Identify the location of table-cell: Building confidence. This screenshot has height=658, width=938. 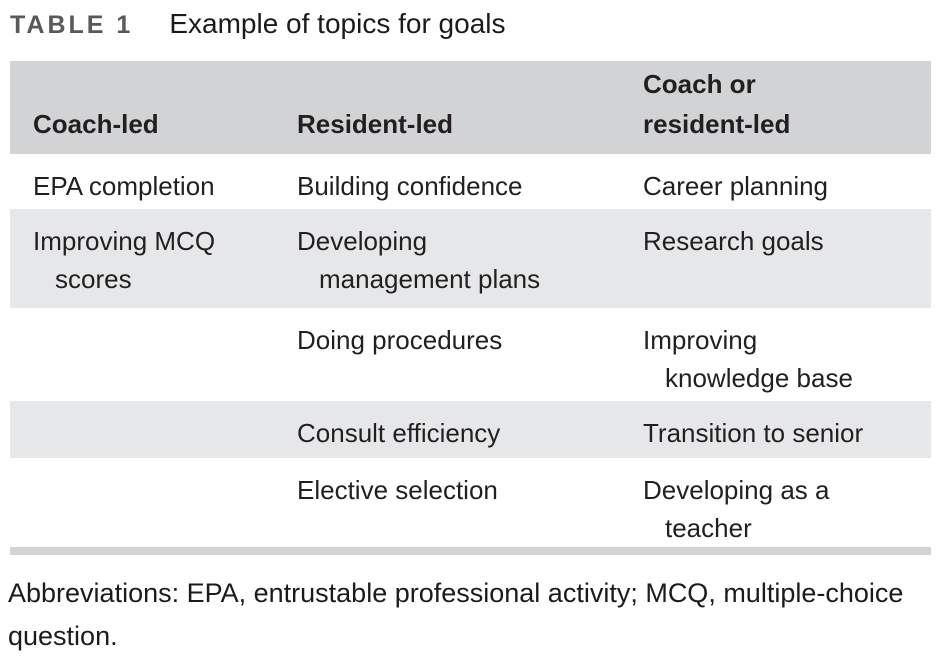
(470, 181).